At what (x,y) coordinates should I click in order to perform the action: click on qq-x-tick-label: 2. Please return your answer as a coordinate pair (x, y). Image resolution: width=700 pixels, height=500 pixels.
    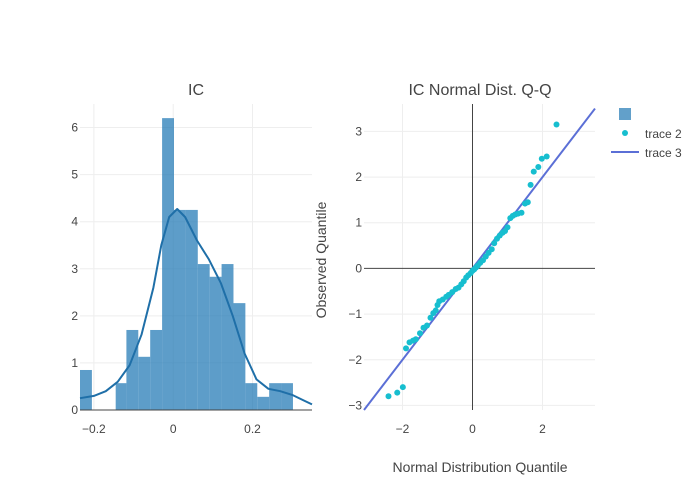
    Looking at the image, I should click on (542, 429).